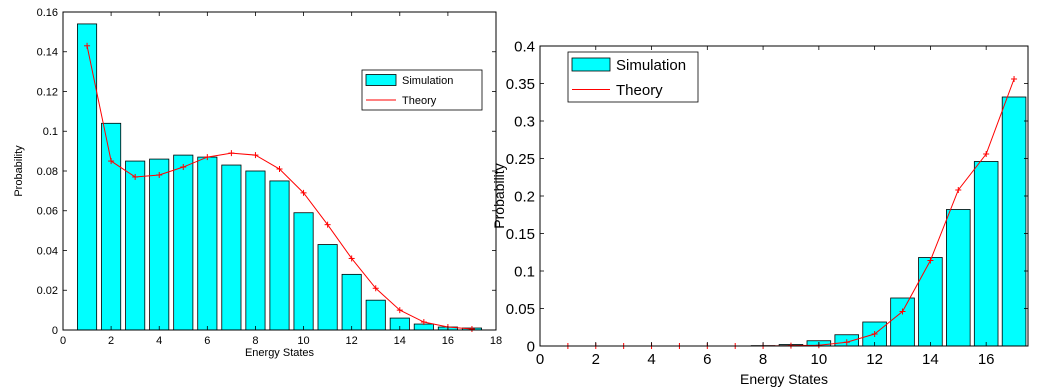 Image resolution: width=1037 pixels, height=392 pixels. I want to click on y-tick-label: 0.15, so click(520, 234).